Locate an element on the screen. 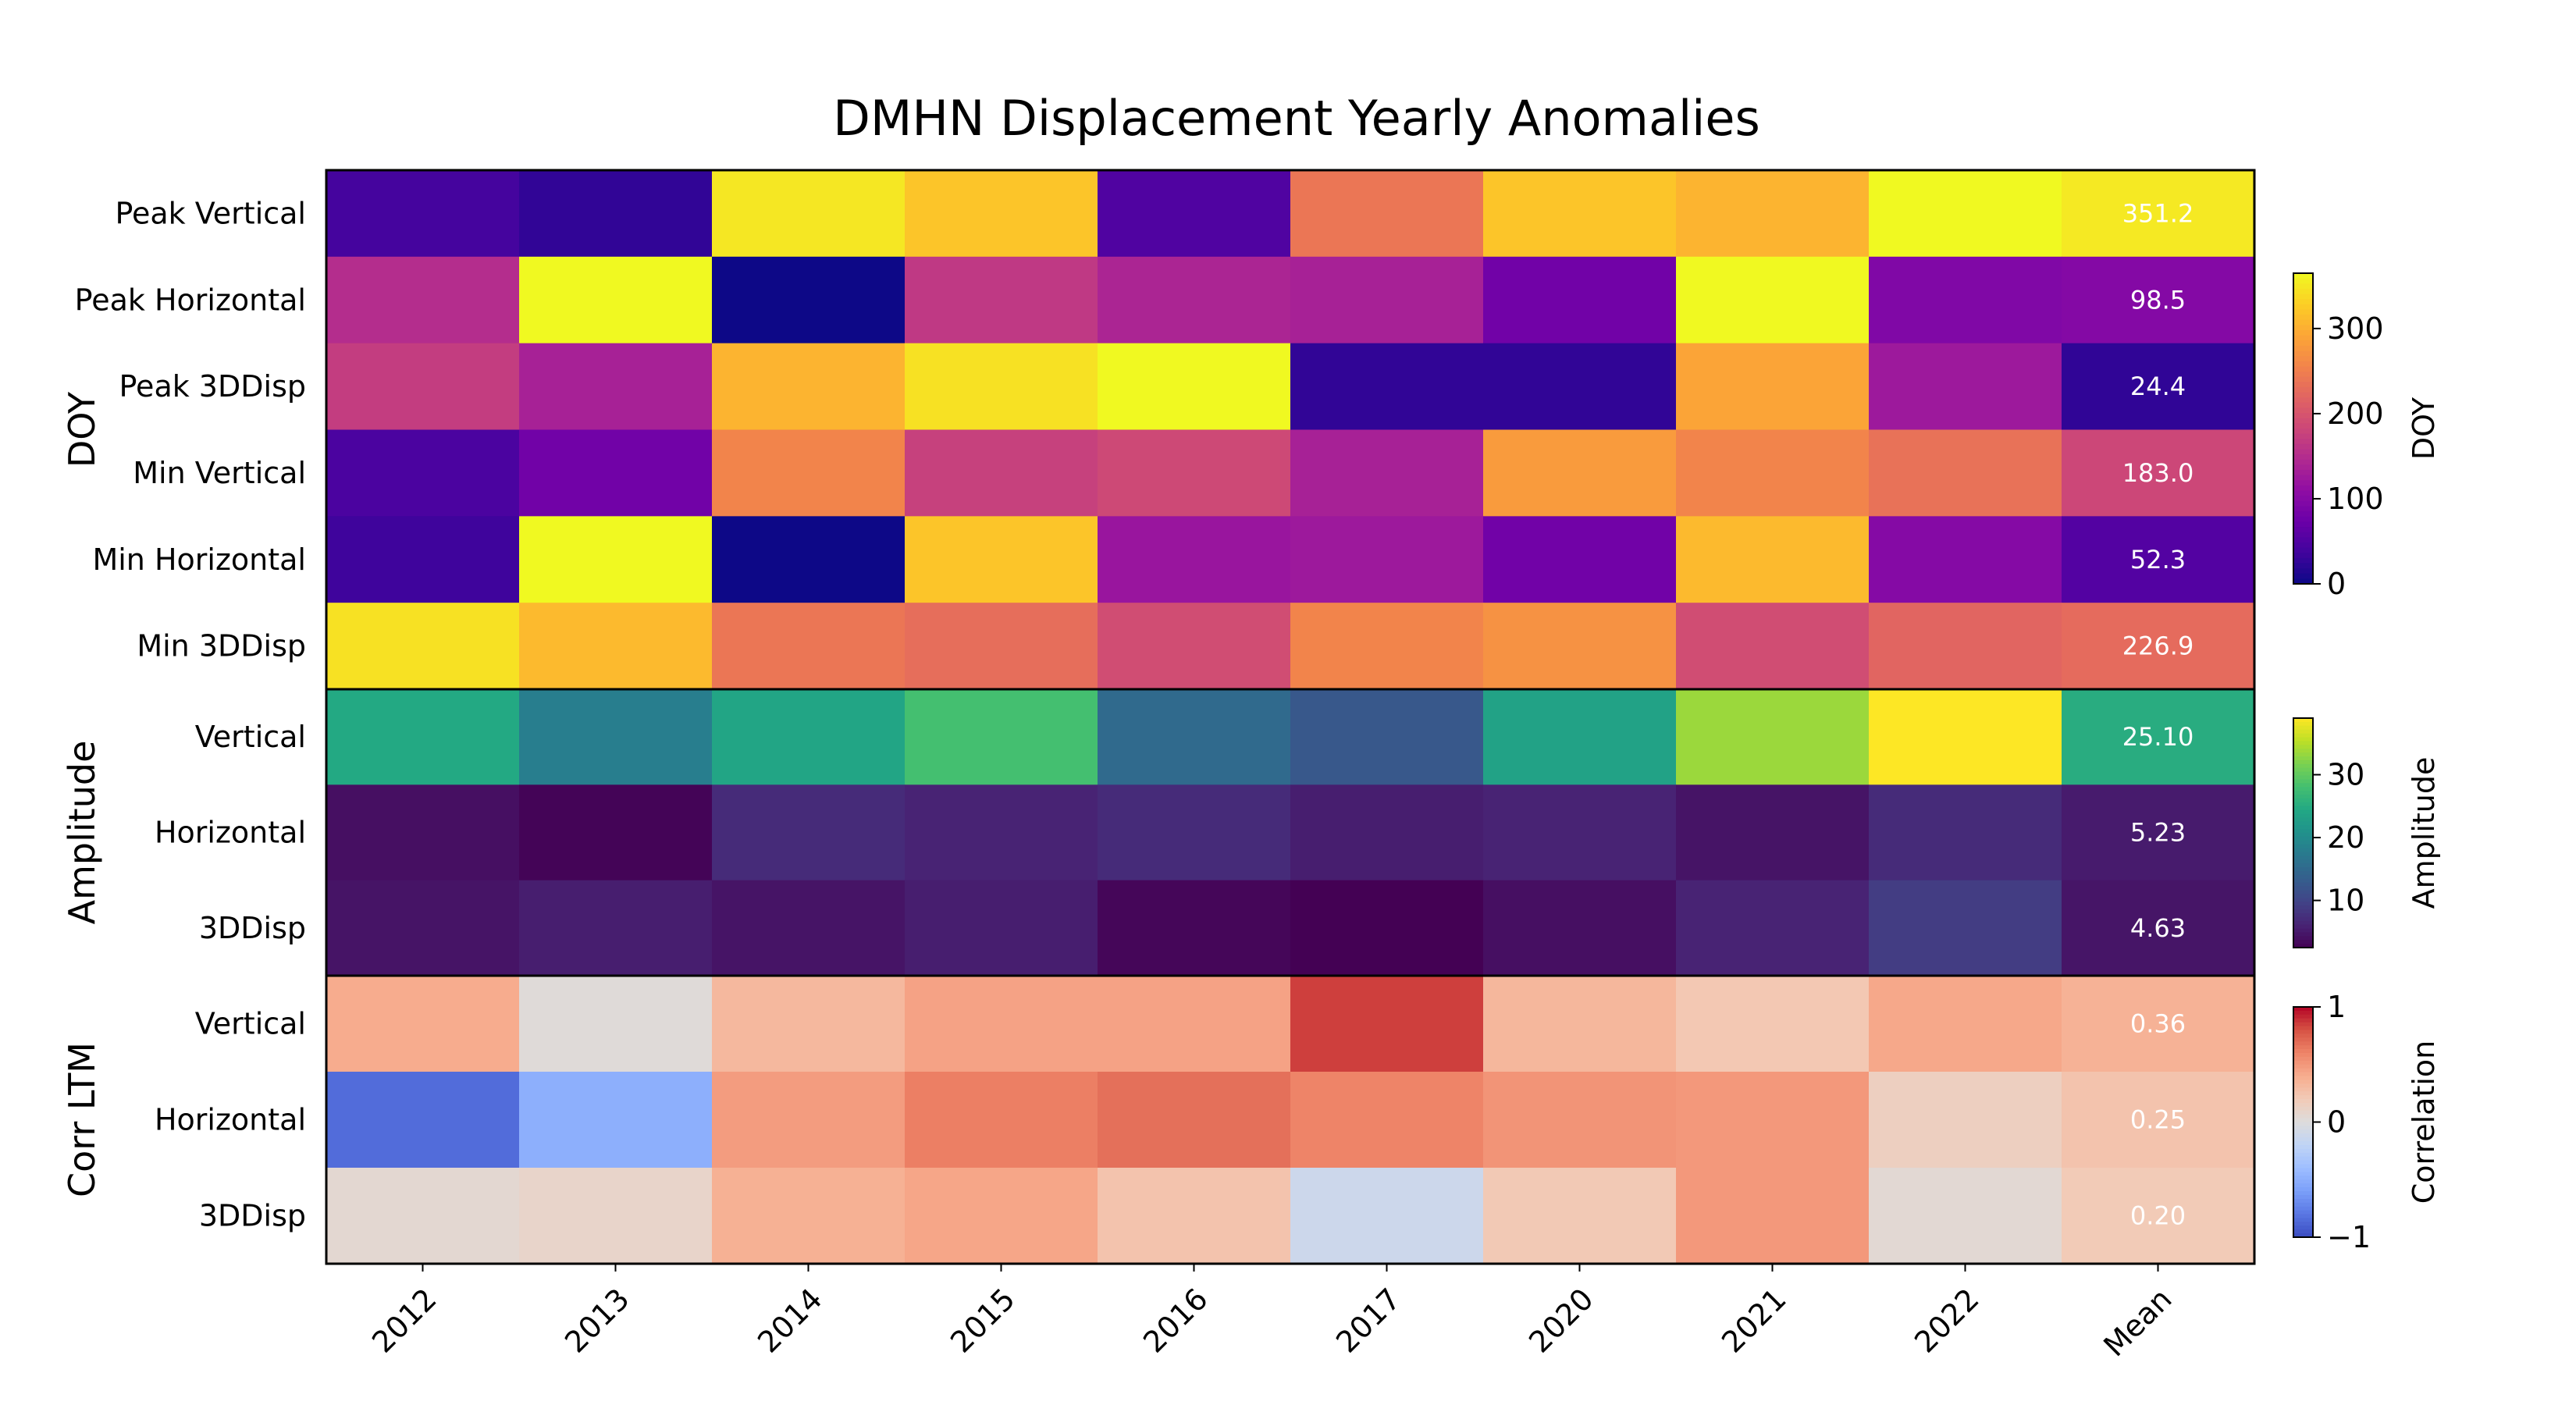 The height and width of the screenshot is (1405, 2576). colorbar-tick-label: 300 is located at coordinates (2355, 328).